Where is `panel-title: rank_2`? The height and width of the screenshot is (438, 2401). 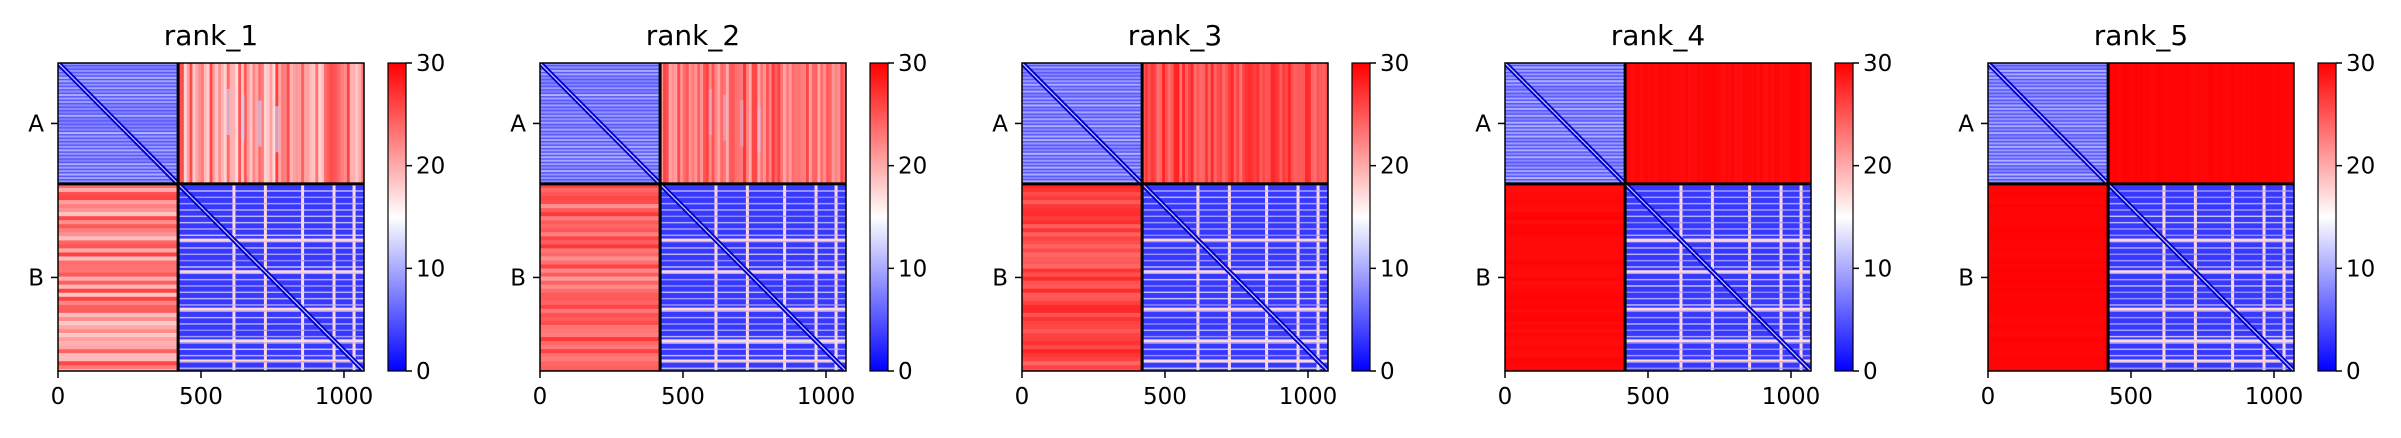
panel-title: rank_2 is located at coordinates (693, 35).